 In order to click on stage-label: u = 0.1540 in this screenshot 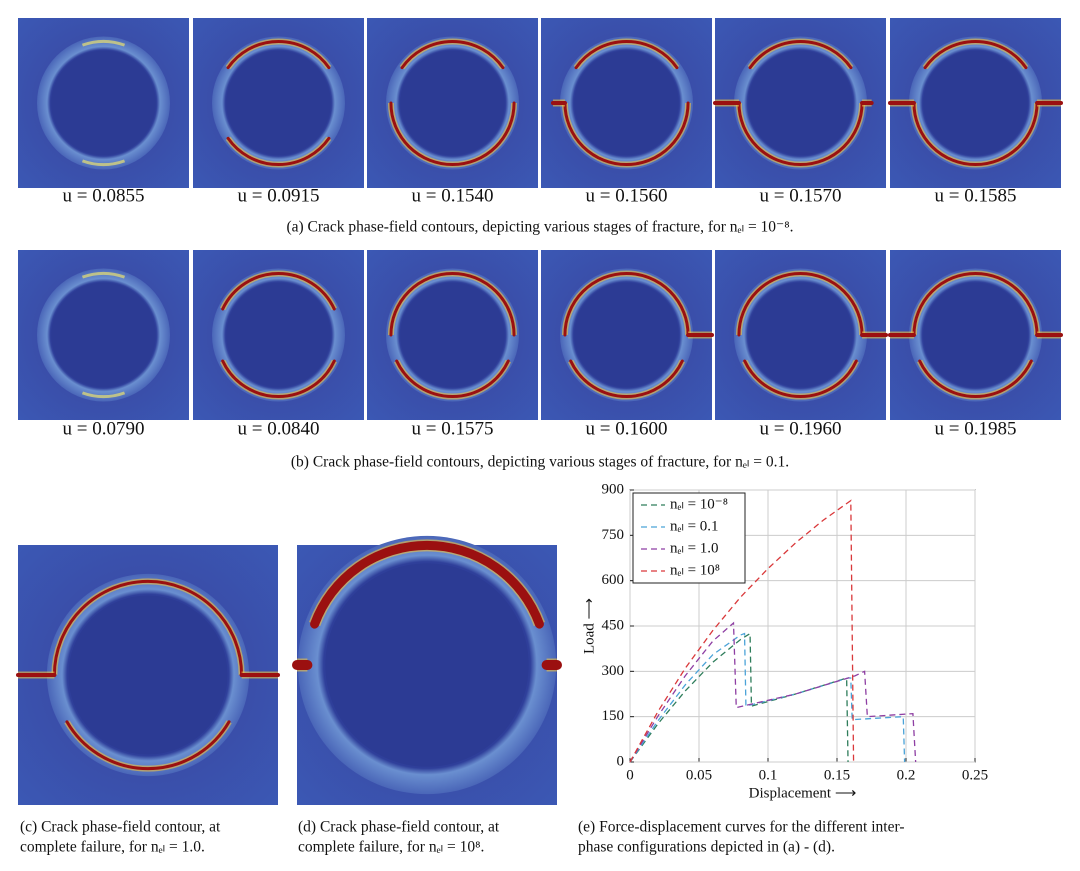, I will do `click(453, 195)`.